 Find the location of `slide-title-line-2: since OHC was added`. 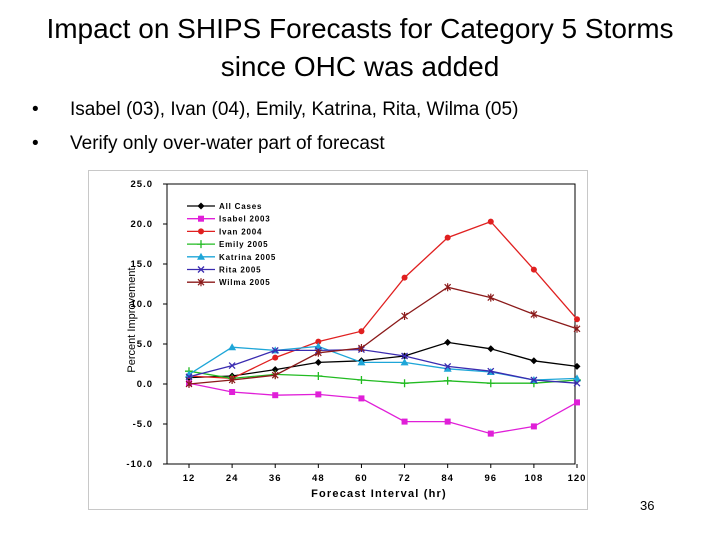

slide-title-line-2: since OHC was added is located at coordinates (360, 66).